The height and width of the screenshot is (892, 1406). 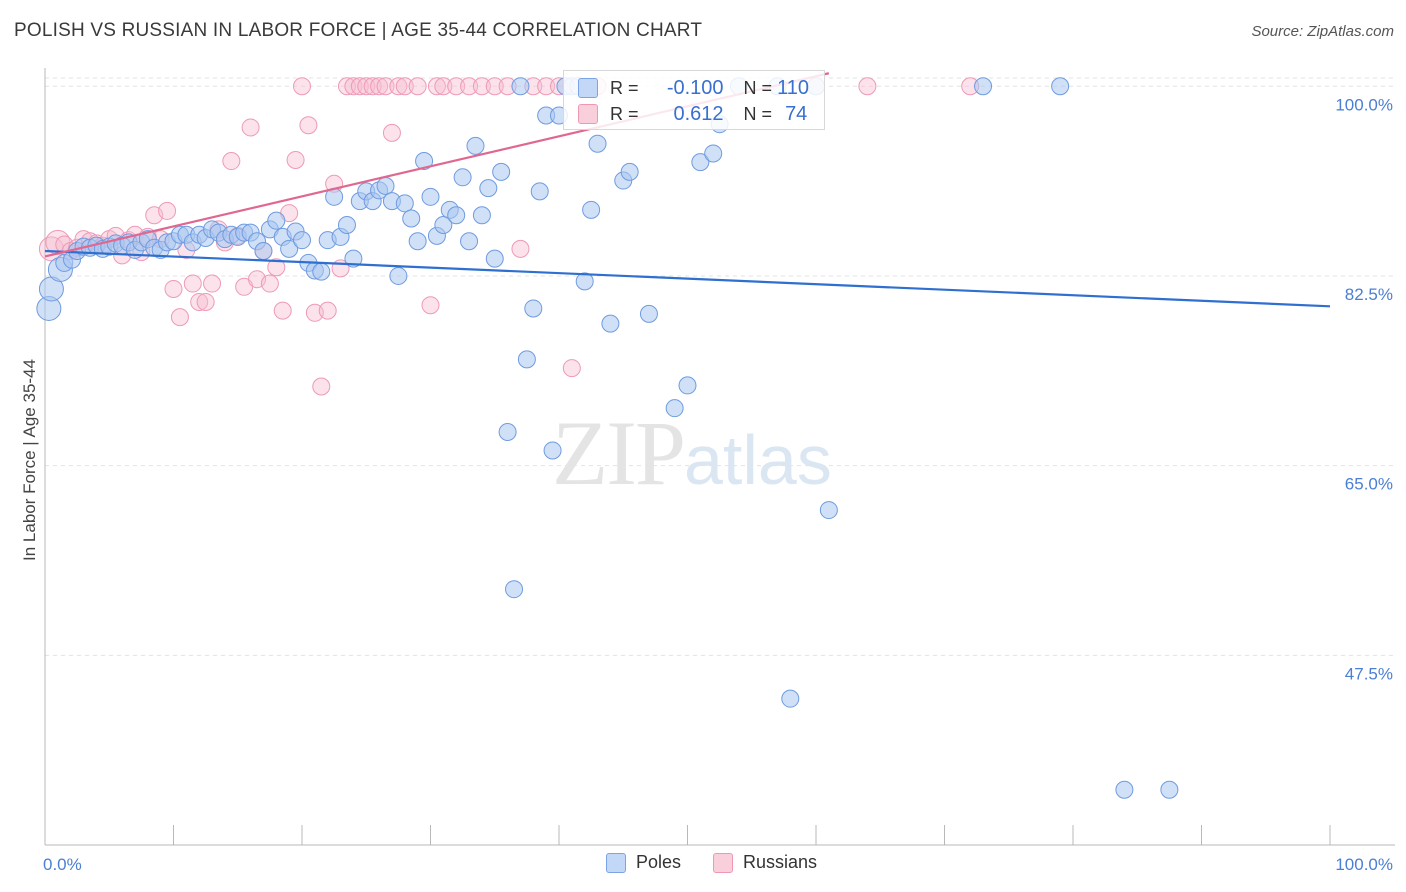 What do you see at coordinates (758, 113) in the screenshot?
I see `russians-n-label: N =` at bounding box center [758, 113].